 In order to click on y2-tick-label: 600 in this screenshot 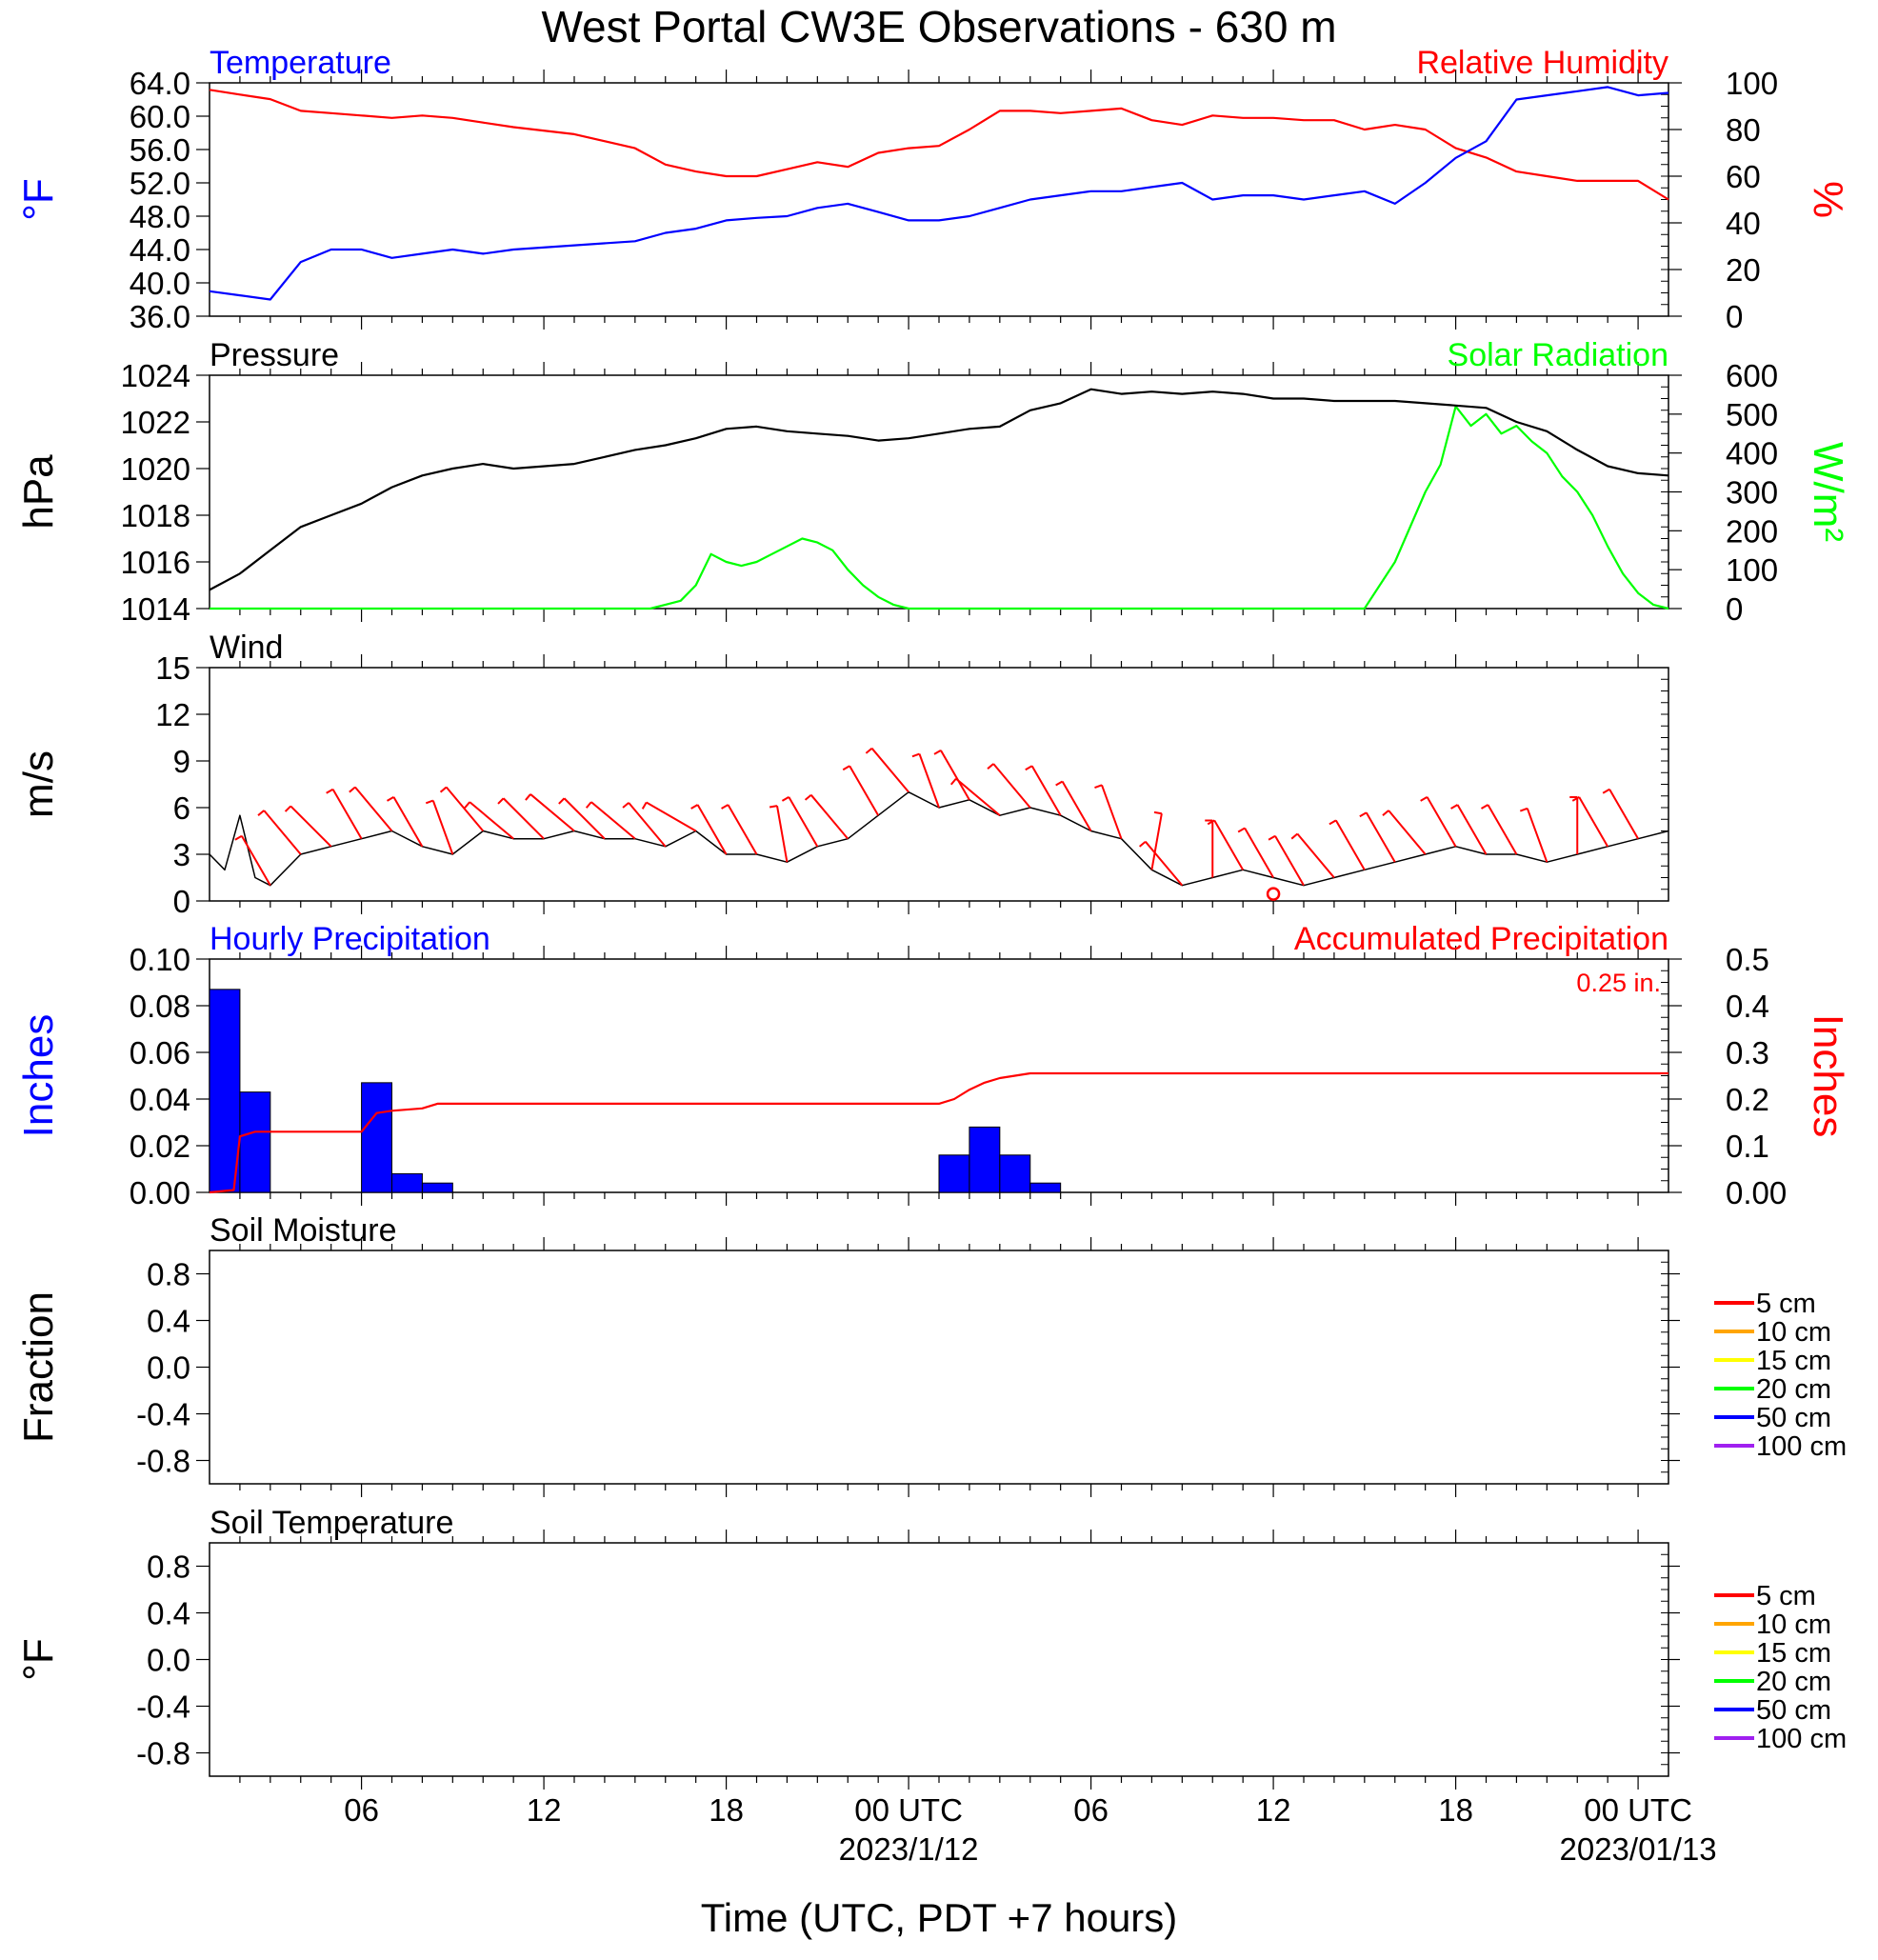, I will do `click(1752, 375)`.